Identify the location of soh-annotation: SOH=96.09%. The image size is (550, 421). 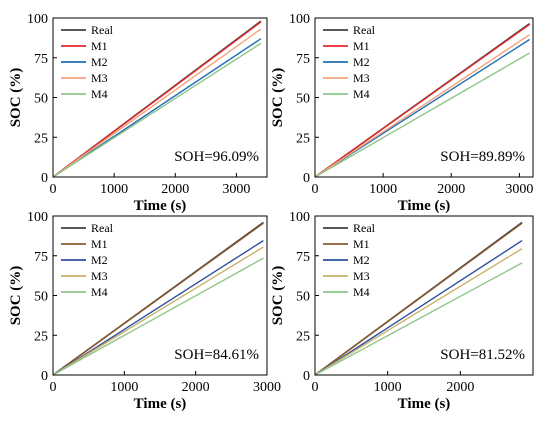
(216, 157).